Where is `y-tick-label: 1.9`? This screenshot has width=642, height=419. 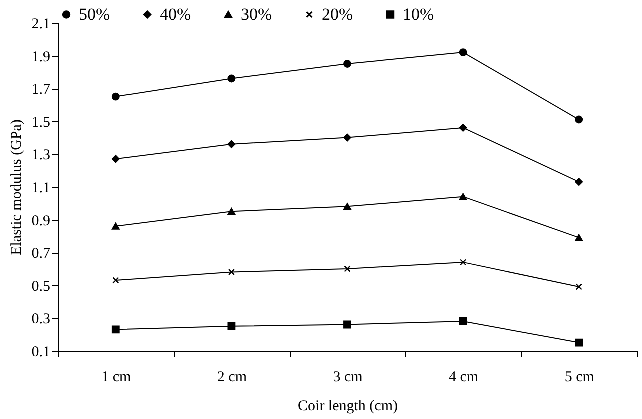 y-tick-label: 1.9 is located at coordinates (41, 57).